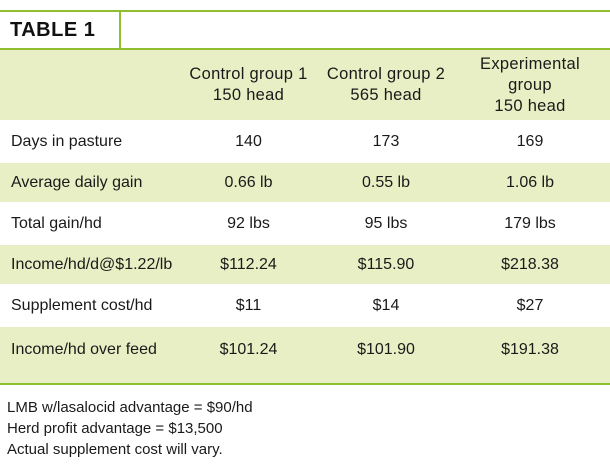  Describe the element at coordinates (82, 305) in the screenshot. I see `row-label: Supplement cost/hd` at that location.